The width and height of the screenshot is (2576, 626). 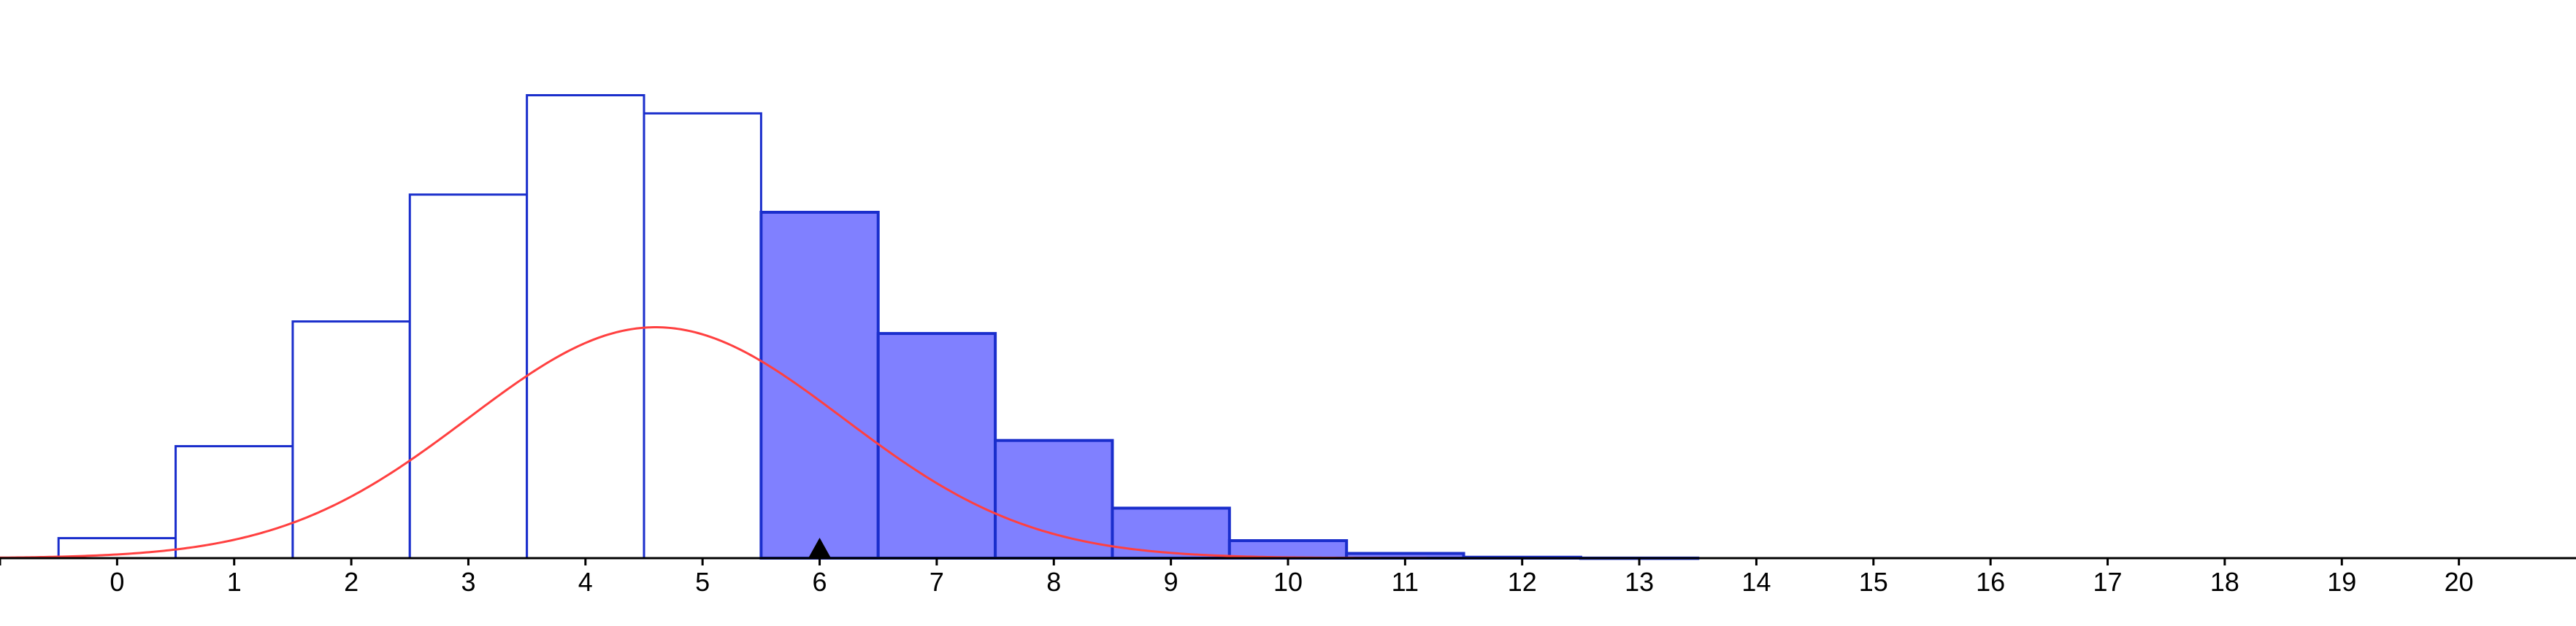 What do you see at coordinates (820, 582) in the screenshot?
I see `x-tick-label-6: 6` at bounding box center [820, 582].